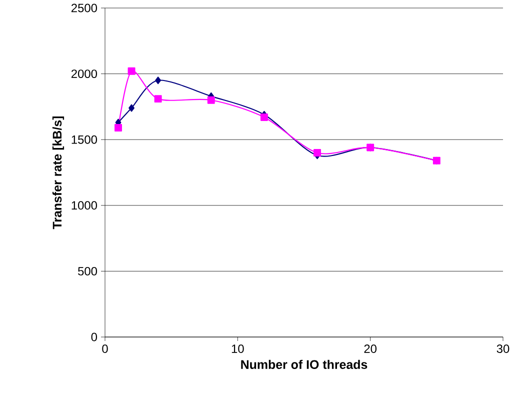 The height and width of the screenshot is (417, 525). I want to click on y-tick-label: 500, so click(88, 271).